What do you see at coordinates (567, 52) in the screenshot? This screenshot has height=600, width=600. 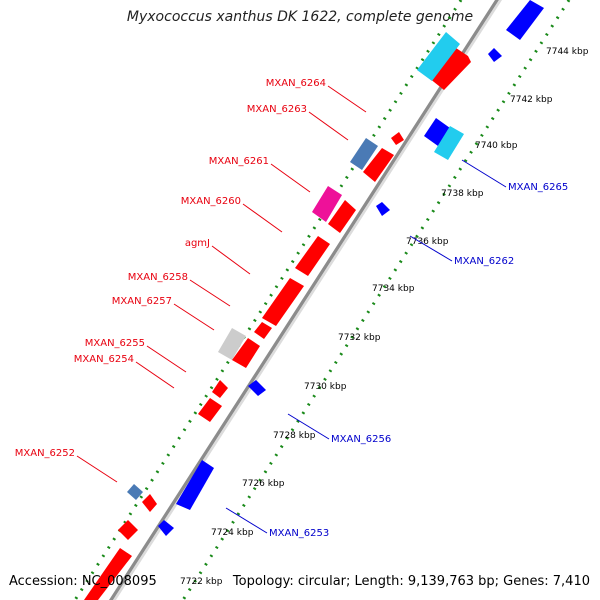 I see `scale-label: 7744 kbp` at bounding box center [567, 52].